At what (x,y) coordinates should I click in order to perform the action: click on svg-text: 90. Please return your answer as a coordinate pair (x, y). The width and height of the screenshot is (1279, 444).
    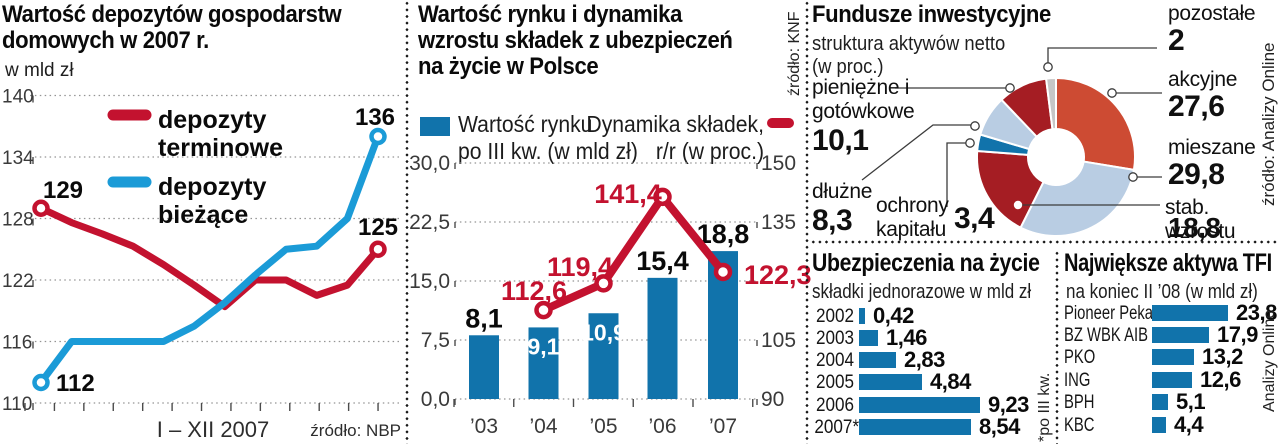
    Looking at the image, I should click on (772, 399).